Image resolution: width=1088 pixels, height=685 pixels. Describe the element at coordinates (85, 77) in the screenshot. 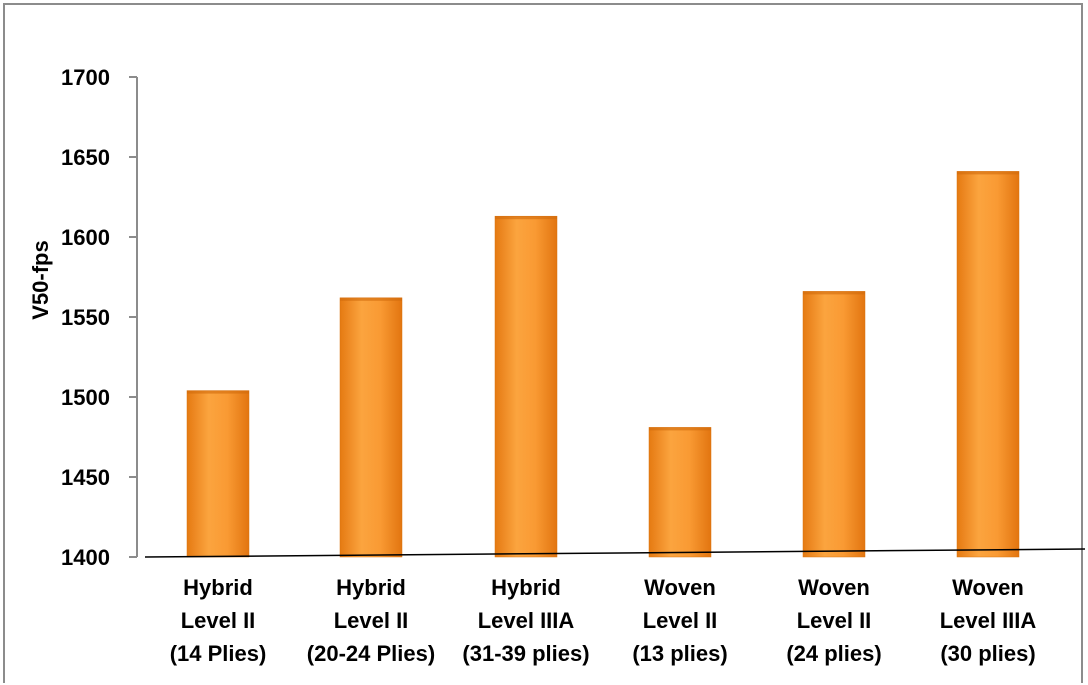

I see `y-tick-label: 1700` at that location.